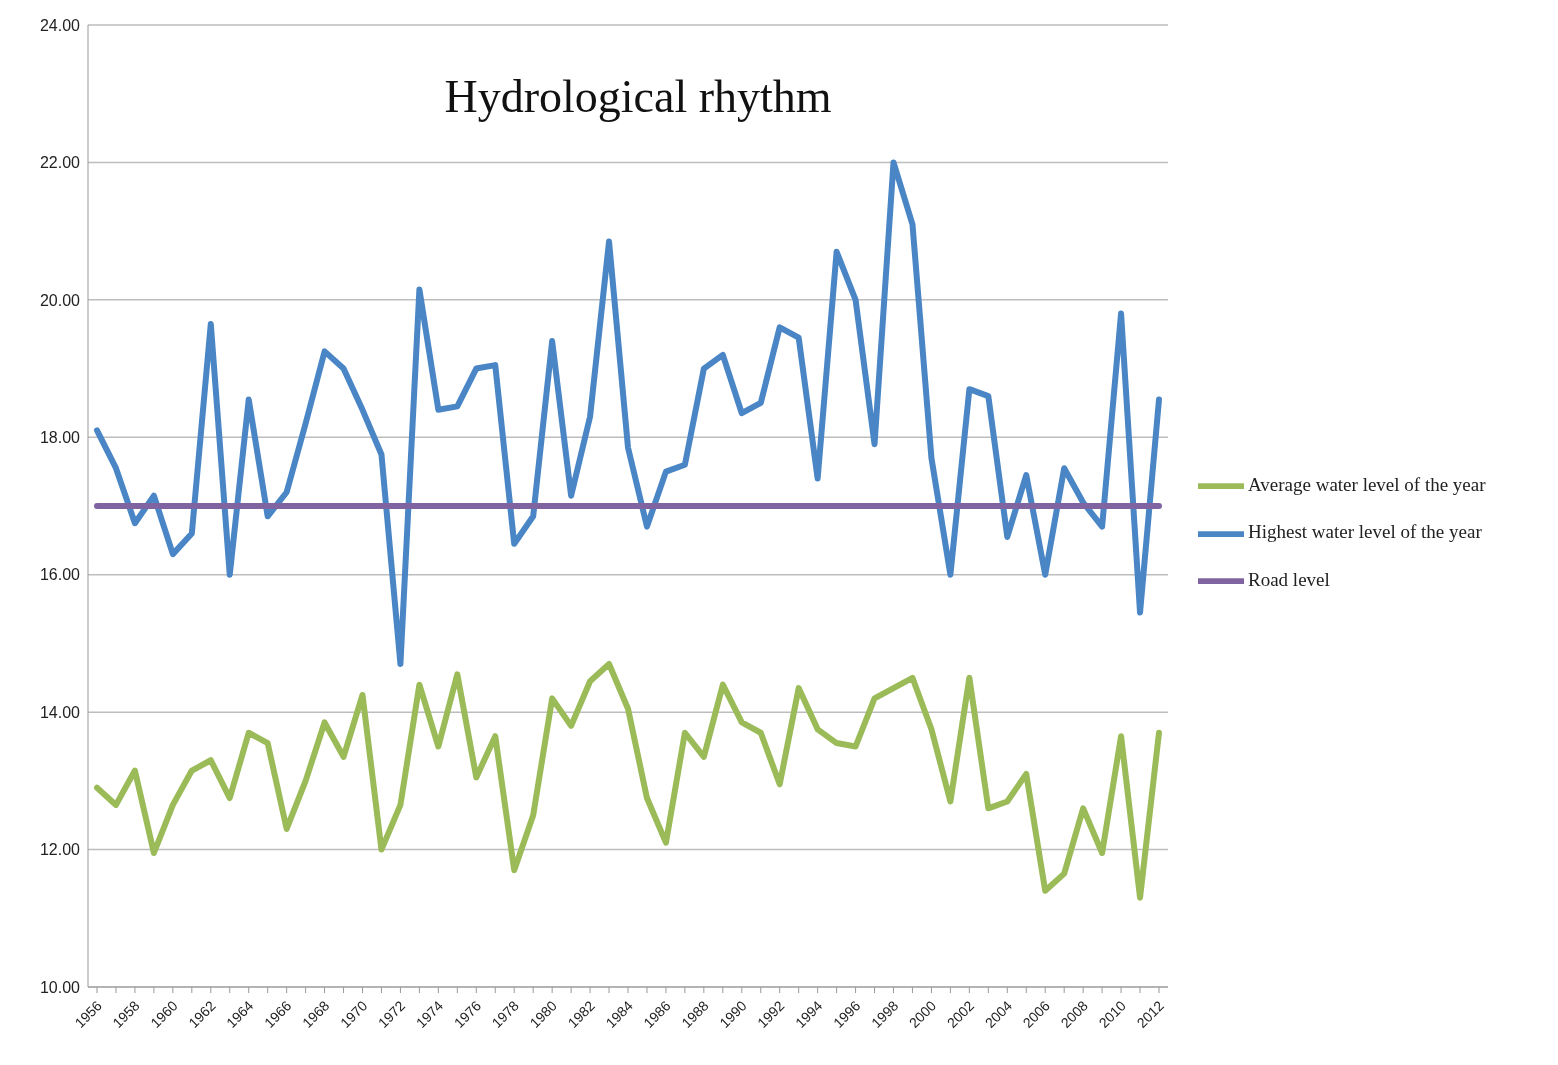 Image resolution: width=1558 pixels, height=1065 pixels. What do you see at coordinates (60, 25) in the screenshot?
I see `y-tick-label: 24.00` at bounding box center [60, 25].